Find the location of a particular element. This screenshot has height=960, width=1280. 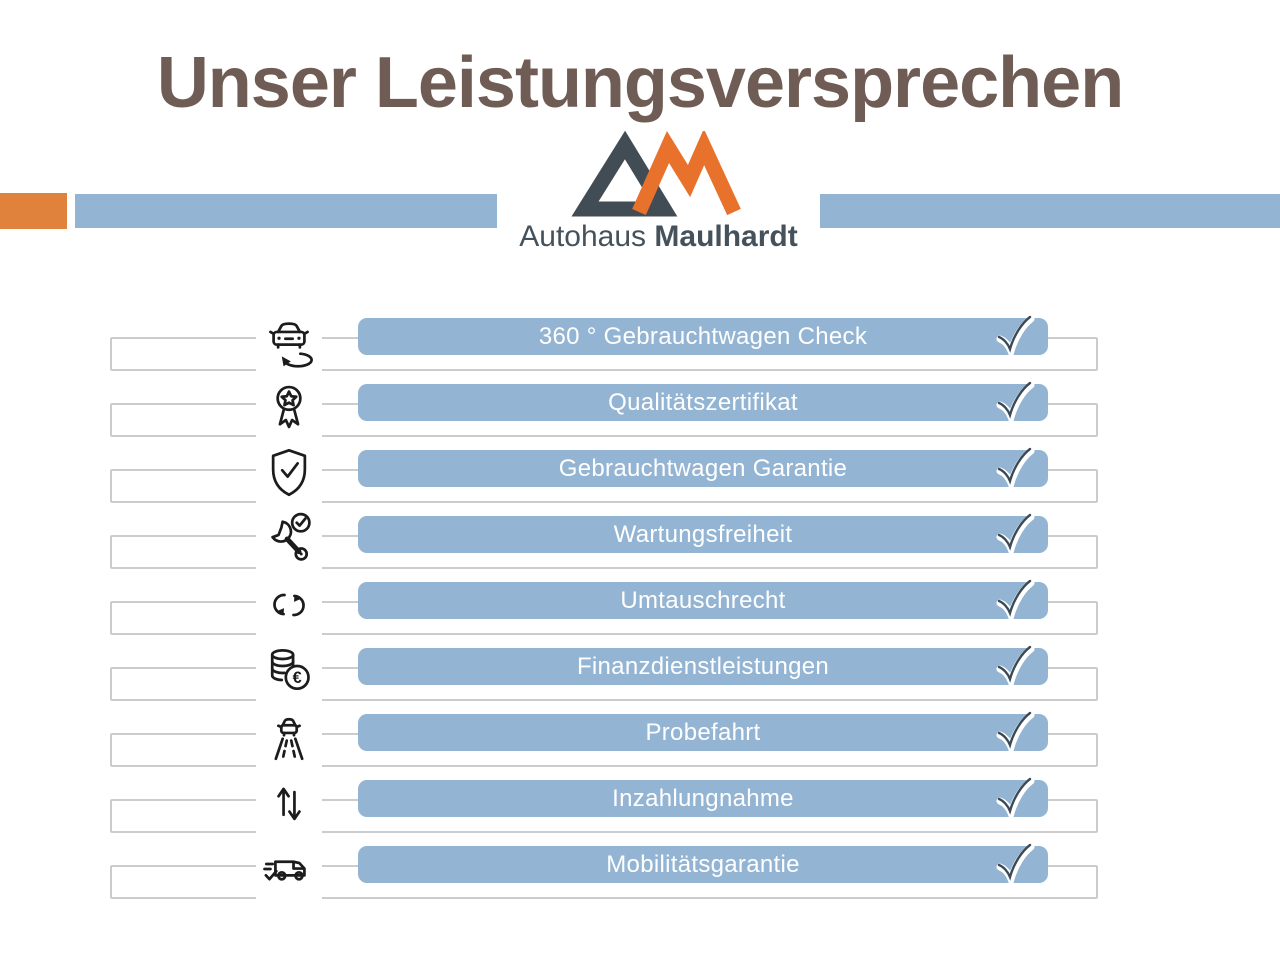

brand-name-bold: Maulhardt is located at coordinates (726, 236).